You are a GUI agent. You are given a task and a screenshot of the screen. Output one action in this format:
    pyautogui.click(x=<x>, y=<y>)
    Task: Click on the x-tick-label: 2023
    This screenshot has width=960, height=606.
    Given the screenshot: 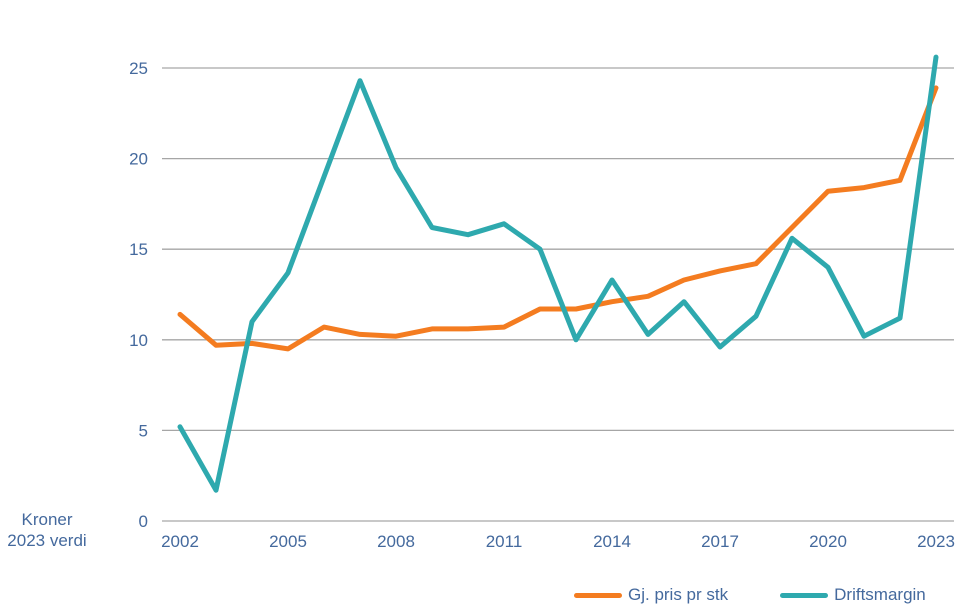 What is the action you would take?
    pyautogui.click(x=936, y=541)
    